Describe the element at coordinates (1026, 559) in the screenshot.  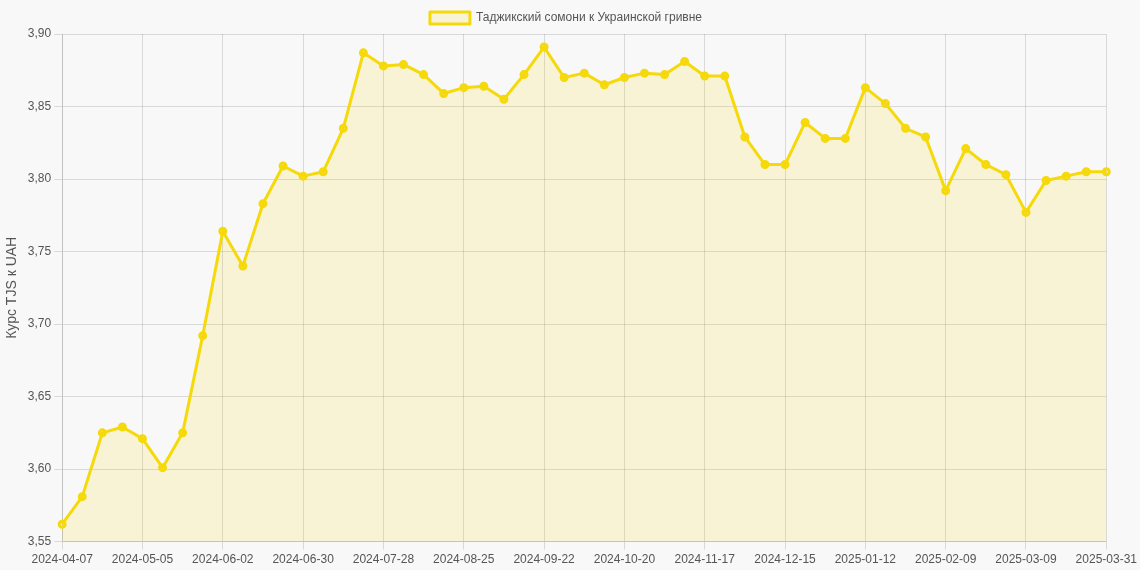
I see `x-tick-label: 2025-03-09` at that location.